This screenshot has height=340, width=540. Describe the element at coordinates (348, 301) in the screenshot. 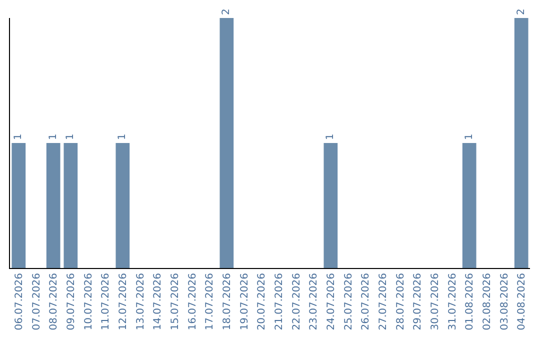

I see `x-tick-label: 25.07.2026` at that location.